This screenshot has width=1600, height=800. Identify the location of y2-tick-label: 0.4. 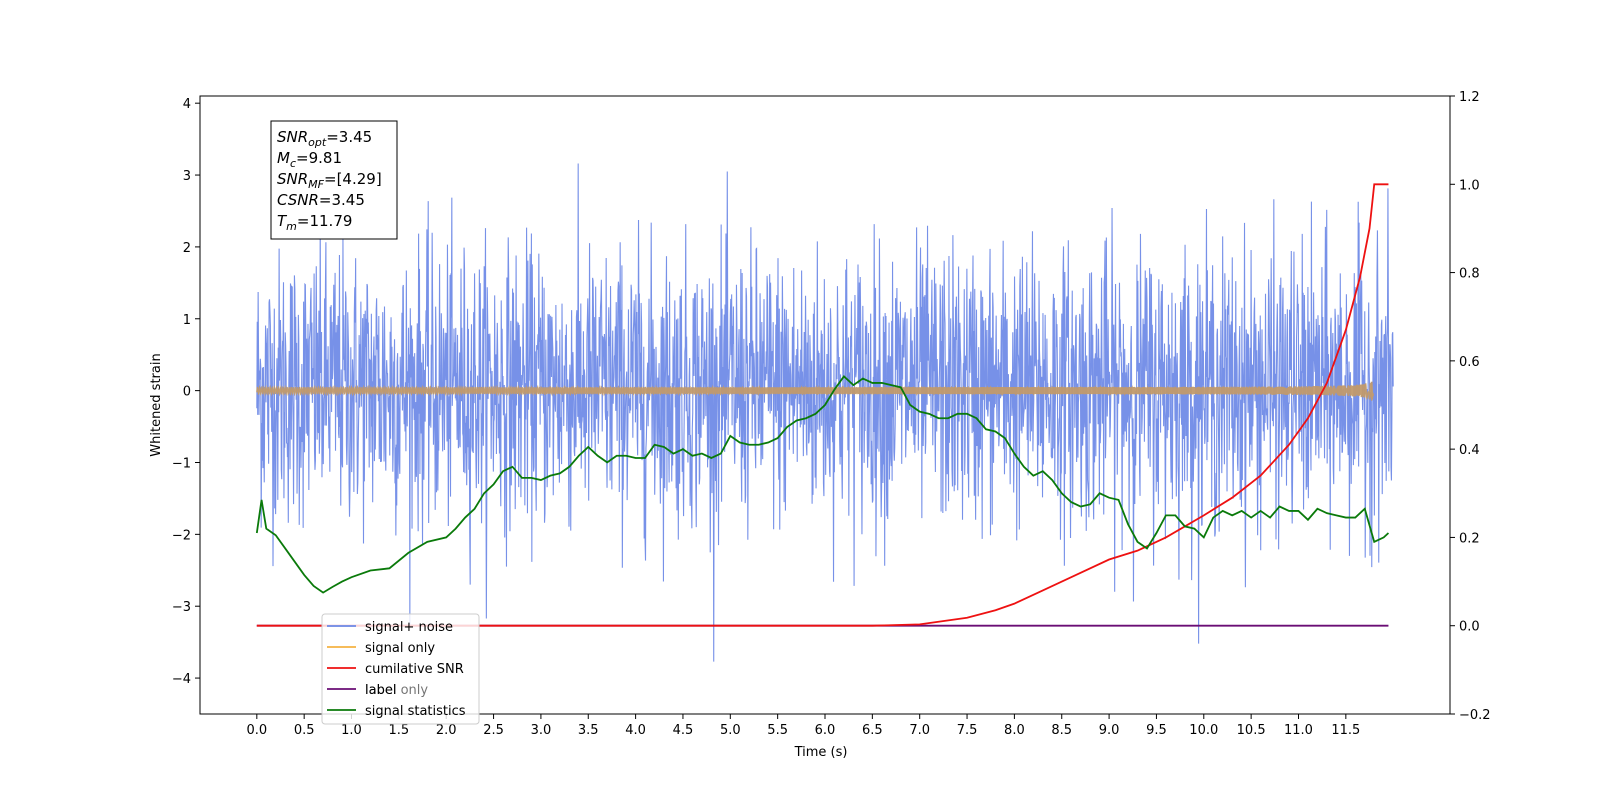
(1469, 450).